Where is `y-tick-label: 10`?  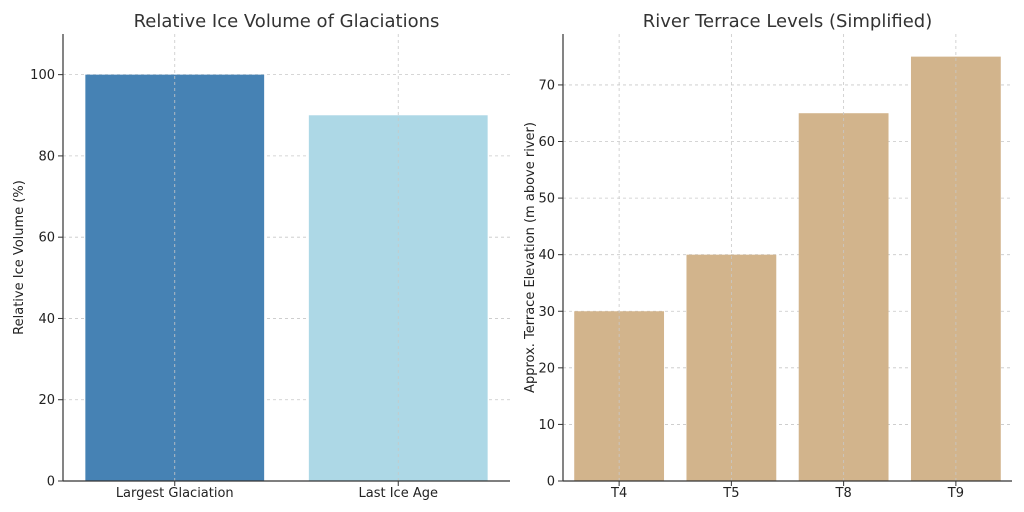
y-tick-label: 10 is located at coordinates (546, 425).